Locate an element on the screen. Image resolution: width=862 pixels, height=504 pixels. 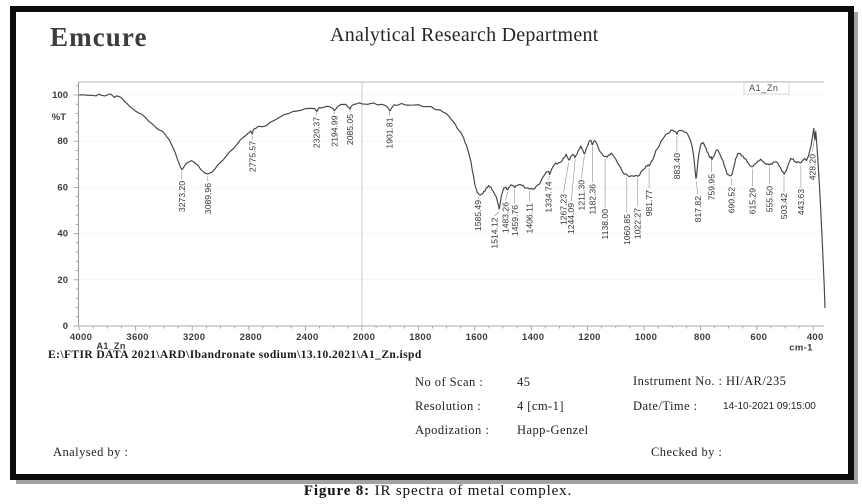
svg-text: 2194.99 is located at coordinates (334, 130).